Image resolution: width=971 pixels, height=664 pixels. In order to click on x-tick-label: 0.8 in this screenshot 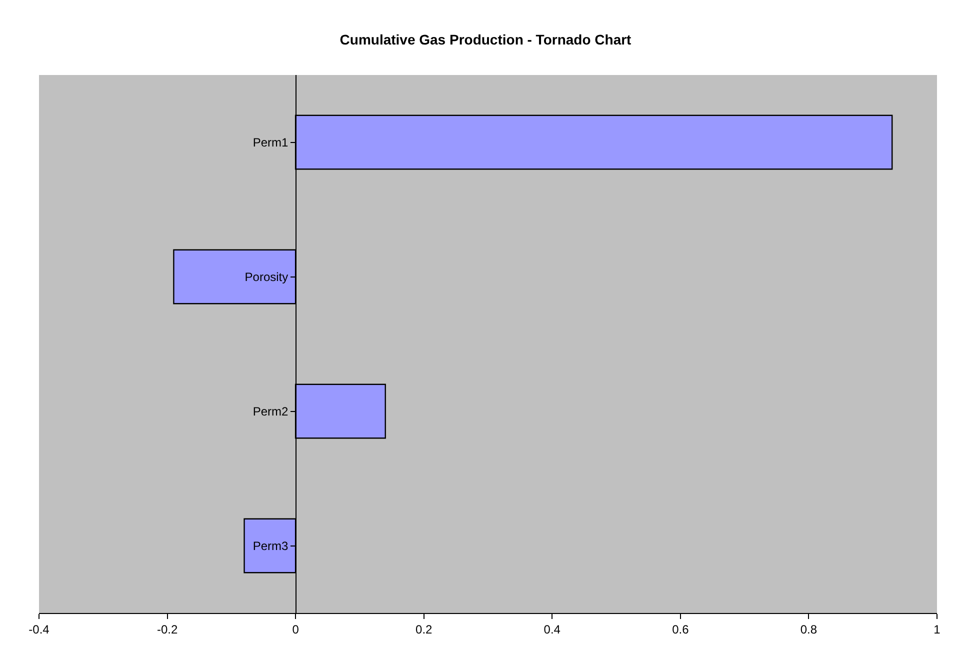, I will do `click(809, 629)`.